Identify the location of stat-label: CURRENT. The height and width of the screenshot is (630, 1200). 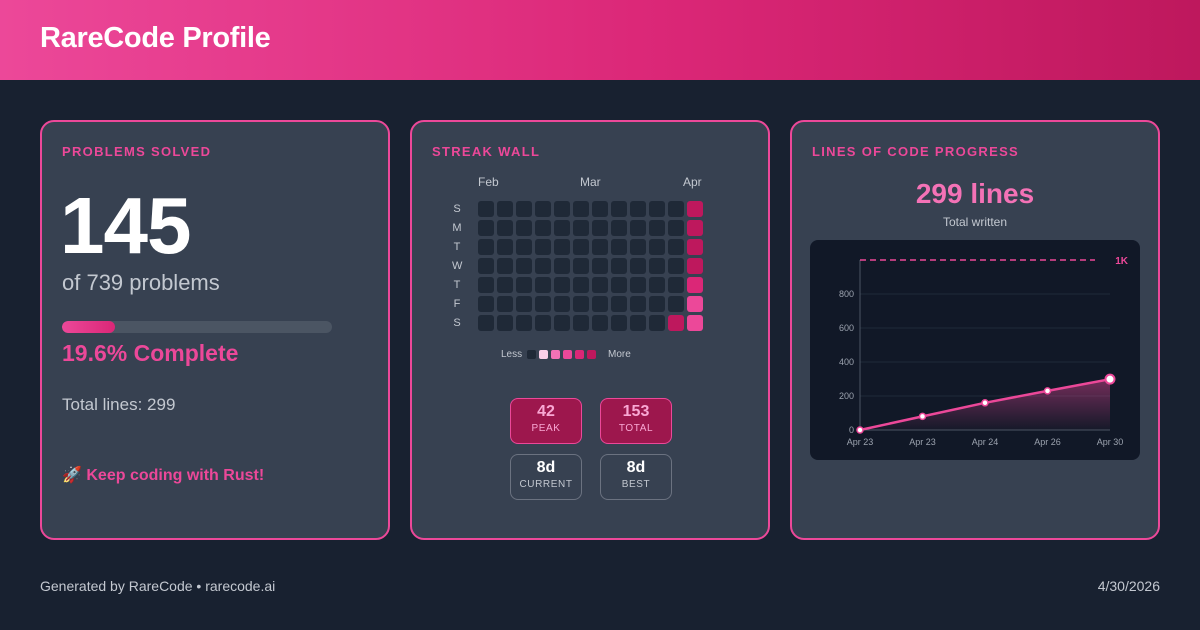
(546, 484).